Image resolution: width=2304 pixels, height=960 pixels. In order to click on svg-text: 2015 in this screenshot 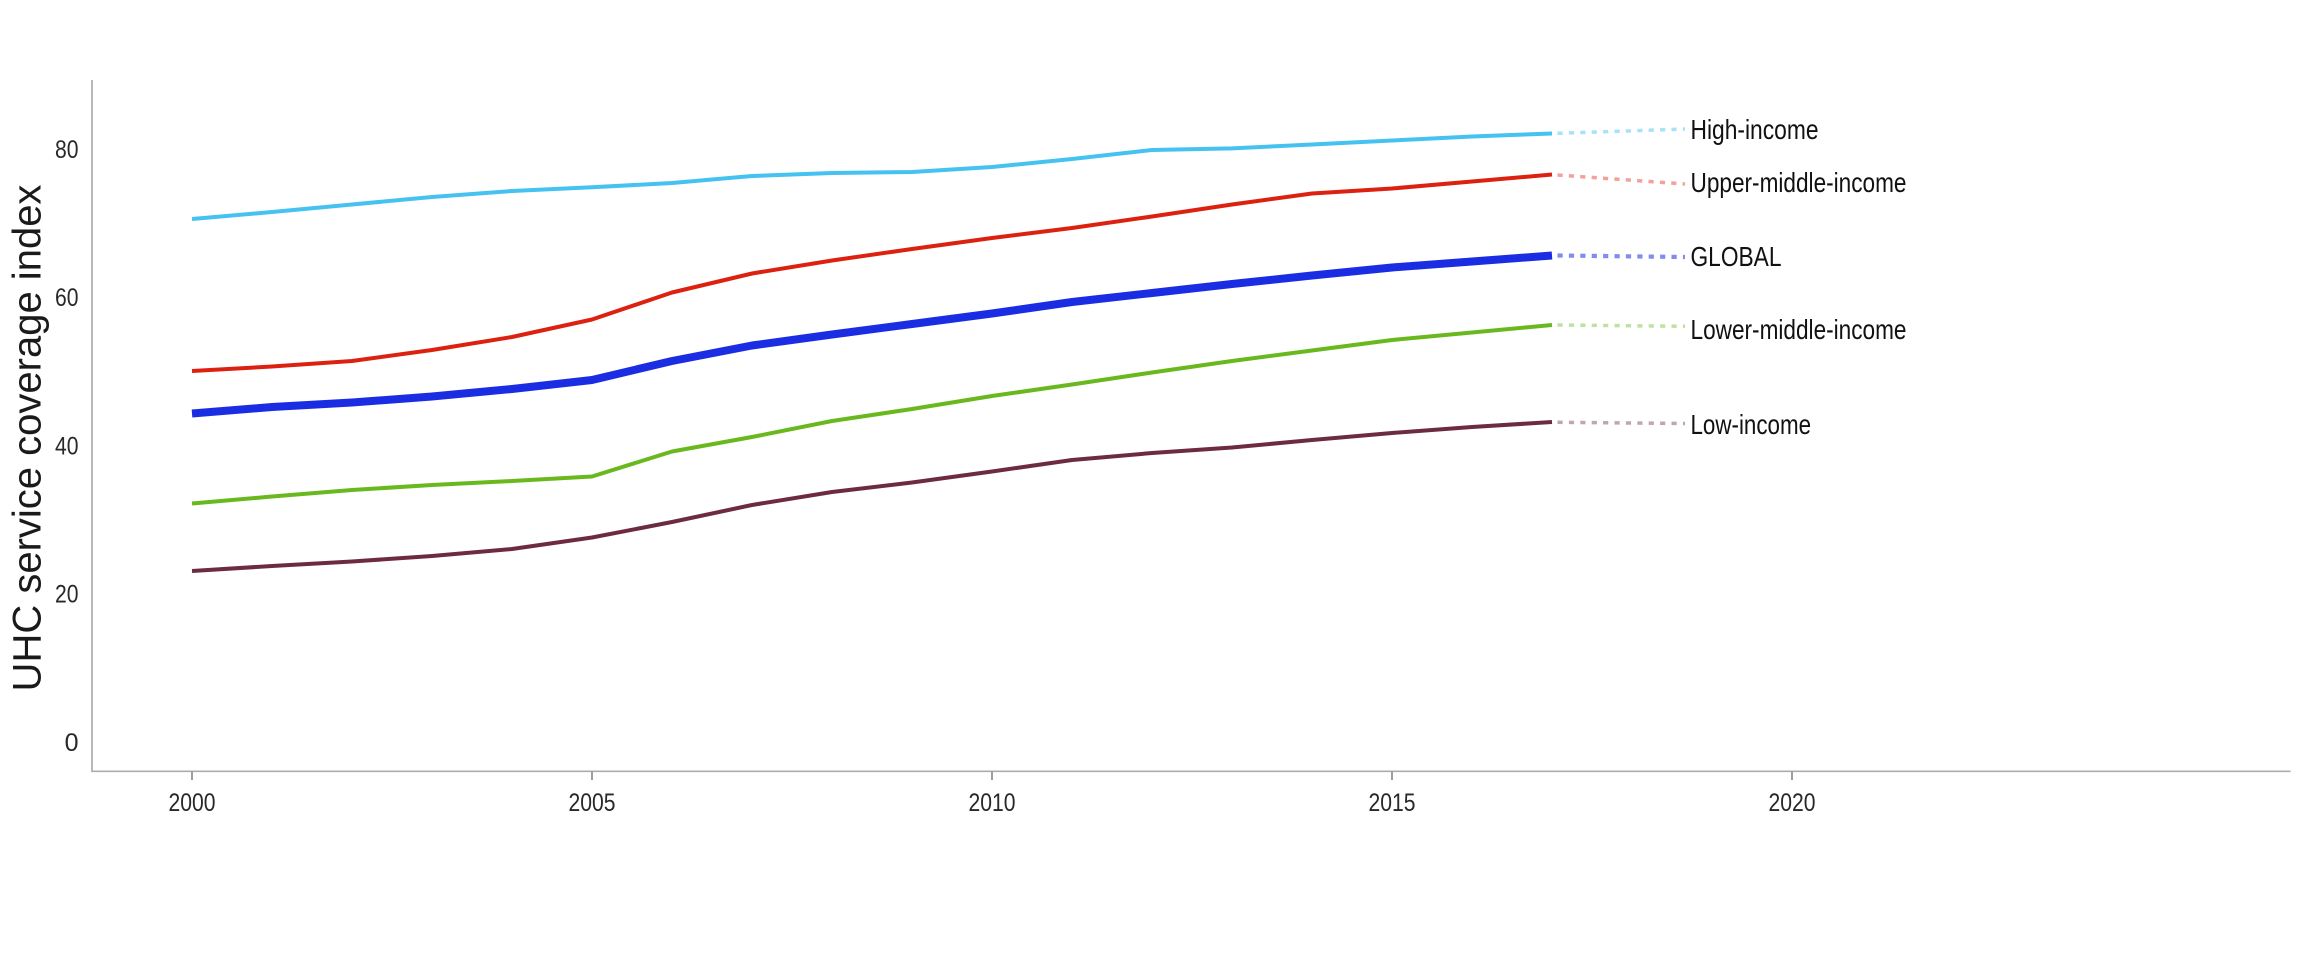, I will do `click(1392, 803)`.